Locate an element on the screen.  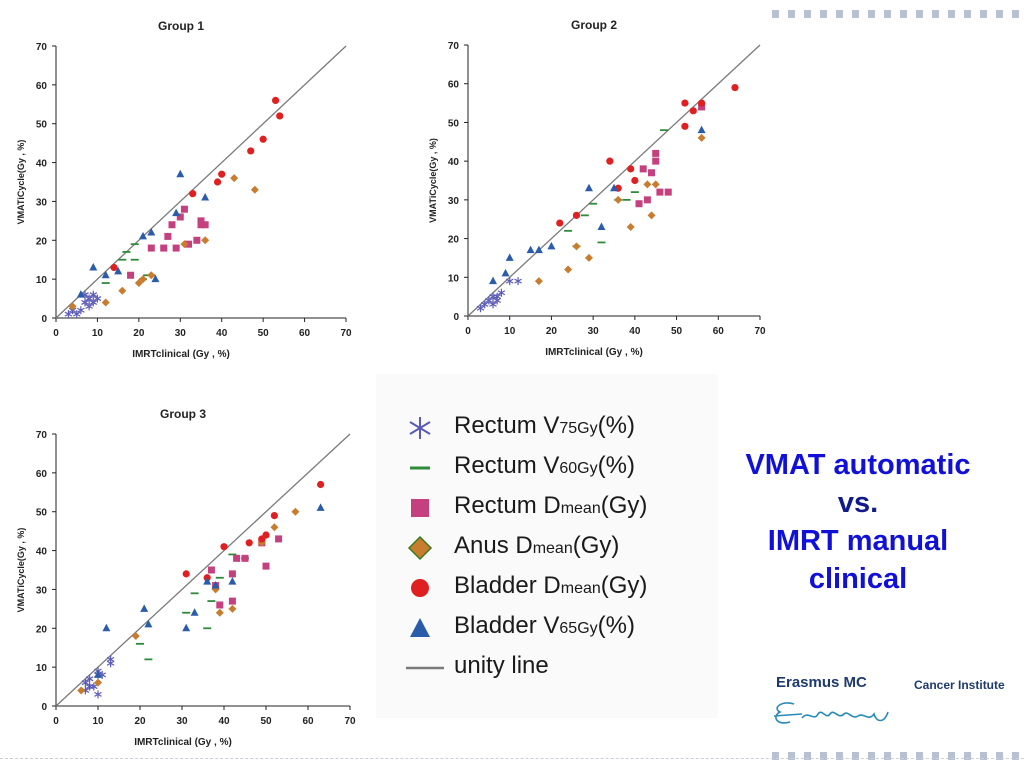
x-tick-label: 70 is located at coordinates (346, 333).